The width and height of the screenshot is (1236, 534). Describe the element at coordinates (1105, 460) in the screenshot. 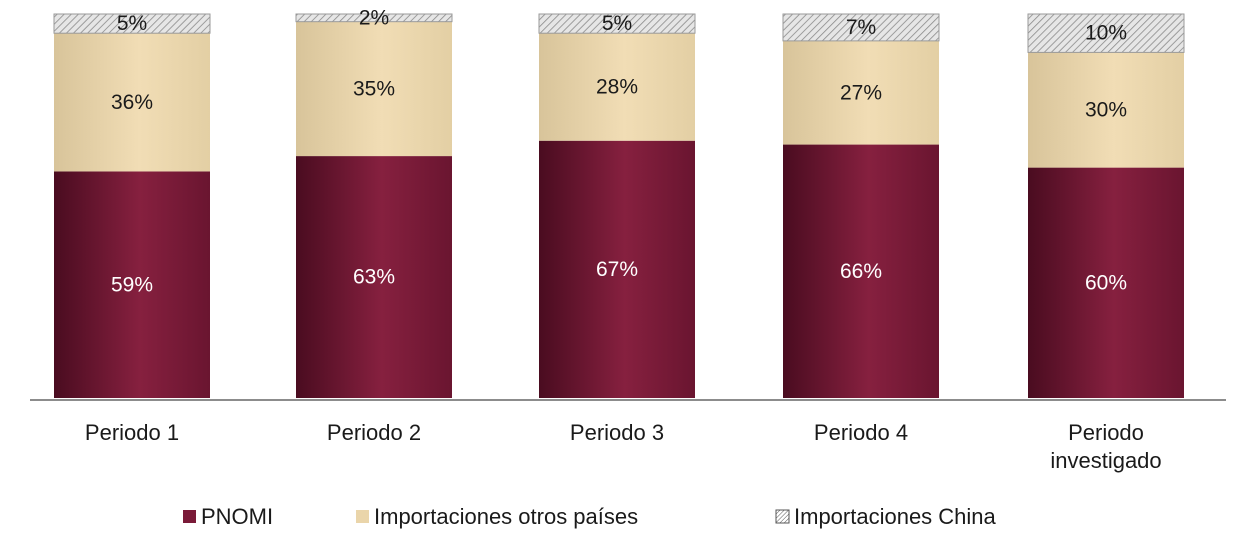

I see `category-label-5: investigado` at that location.